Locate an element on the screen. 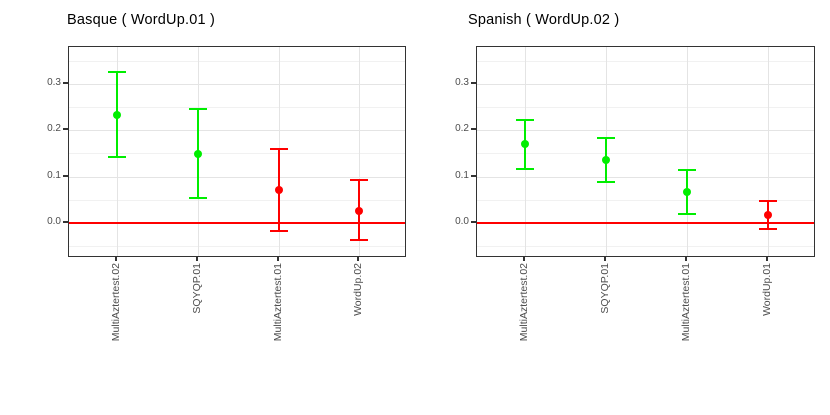 The width and height of the screenshot is (830, 415). chart-title-basque: Basque ( WordUp.01 ) is located at coordinates (141, 20).